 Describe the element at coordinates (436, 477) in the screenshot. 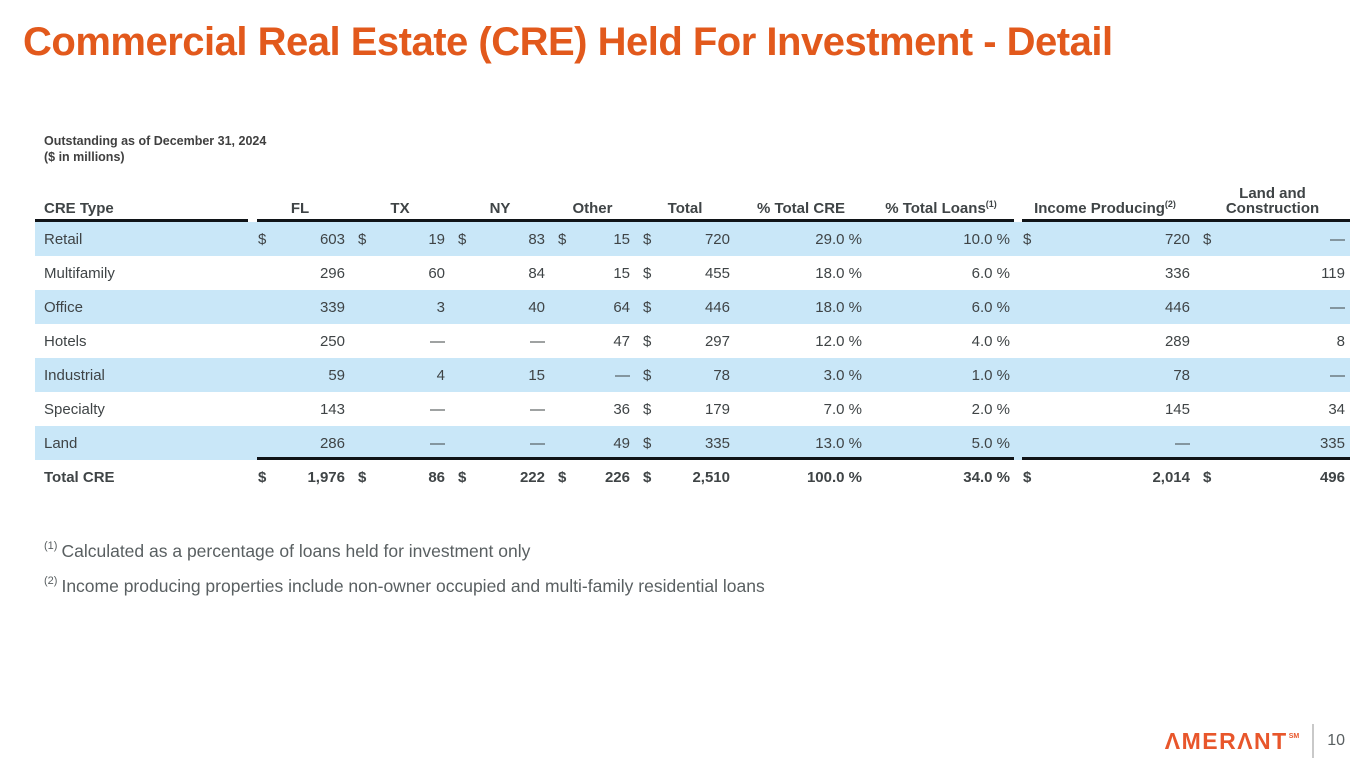

I see `cell-value: 86` at that location.